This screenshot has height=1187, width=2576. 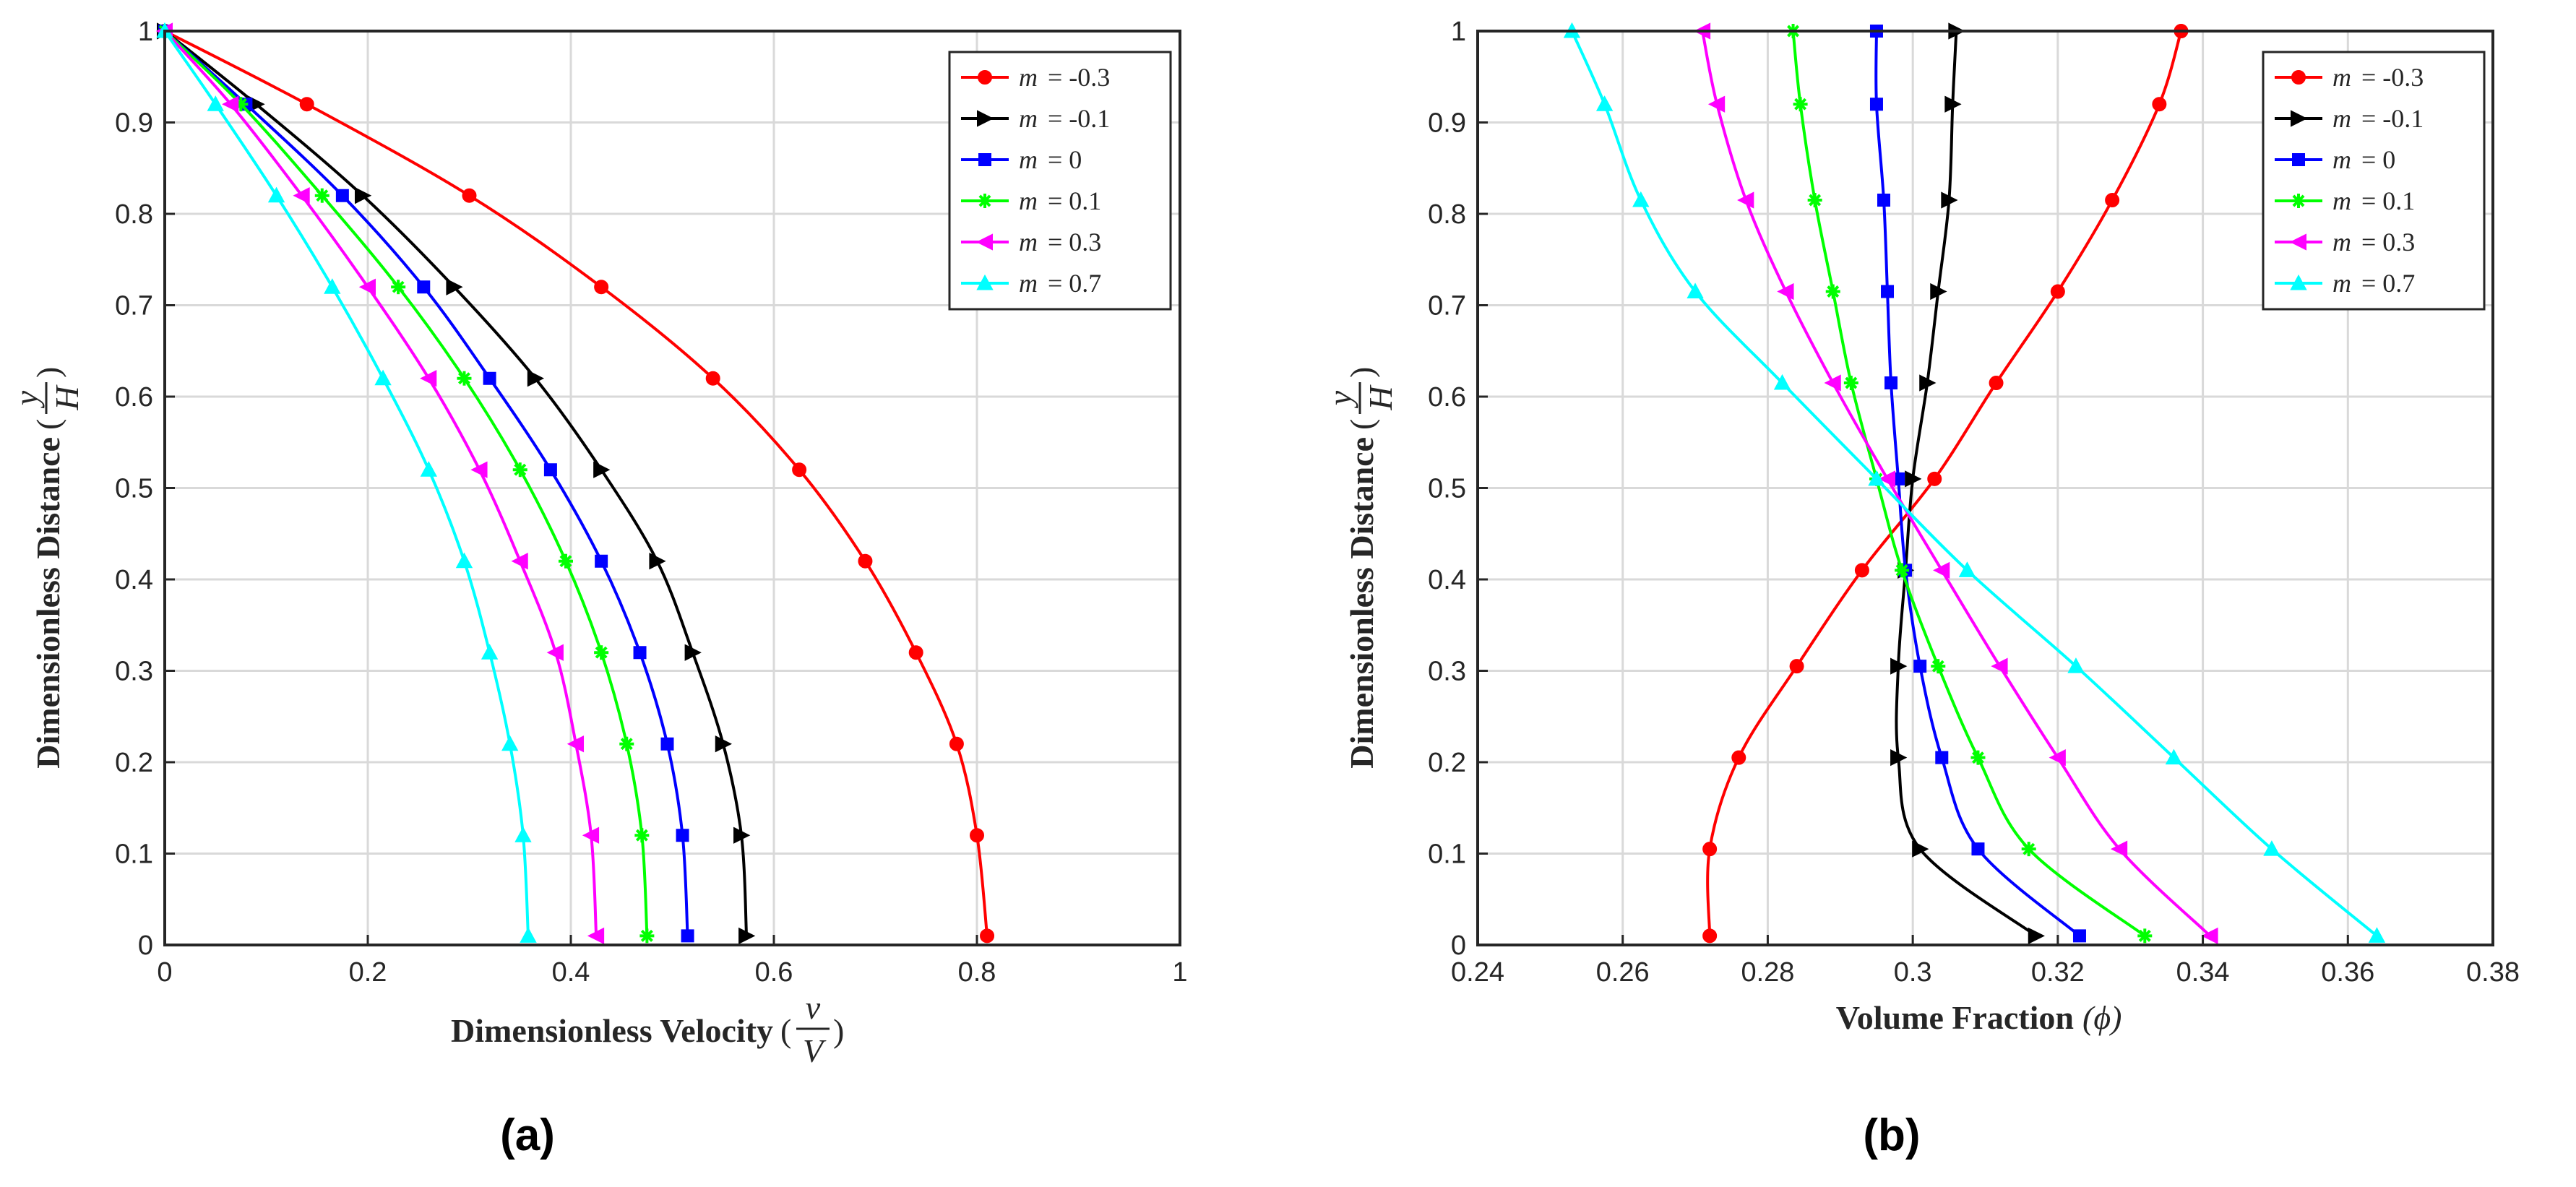 What do you see at coordinates (1074, 200) in the screenshot?
I see `legend-value: = 0.1` at bounding box center [1074, 200].